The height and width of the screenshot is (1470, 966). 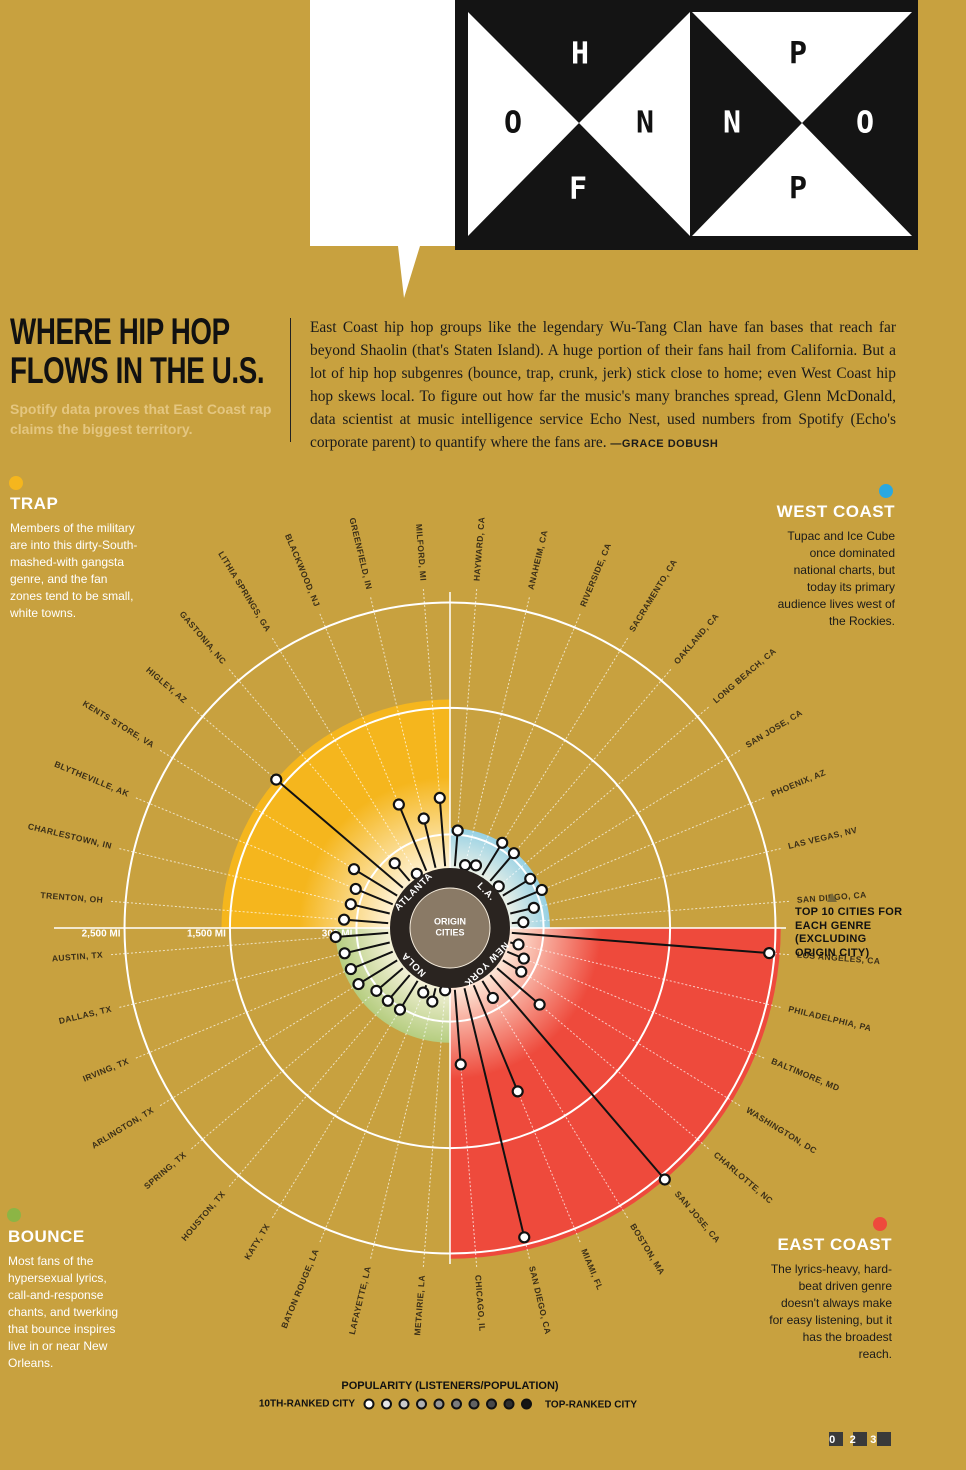 What do you see at coordinates (744, 675) in the screenshot?
I see `city-label: LONG BEACH, CA` at bounding box center [744, 675].